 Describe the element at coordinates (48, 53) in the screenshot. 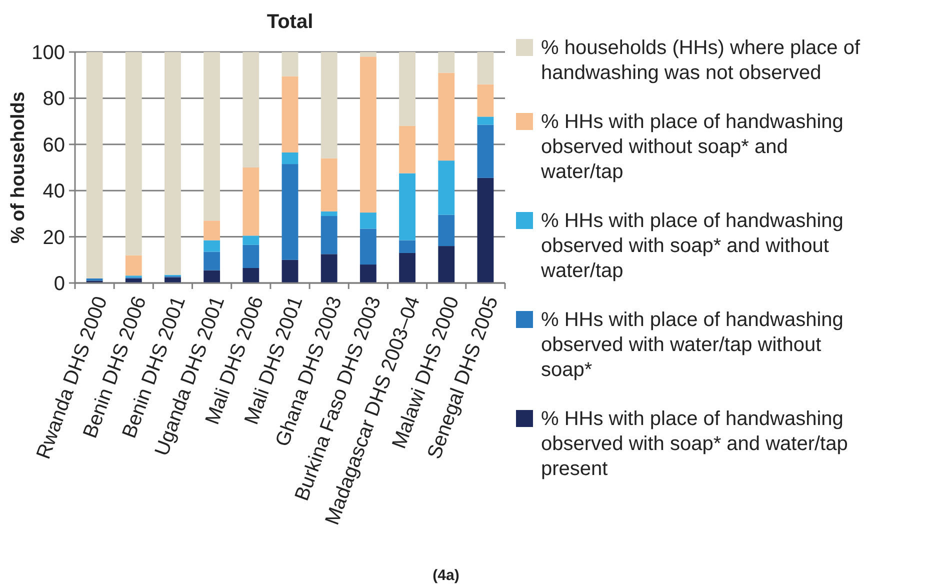

I see `y-tick-label: 100` at that location.